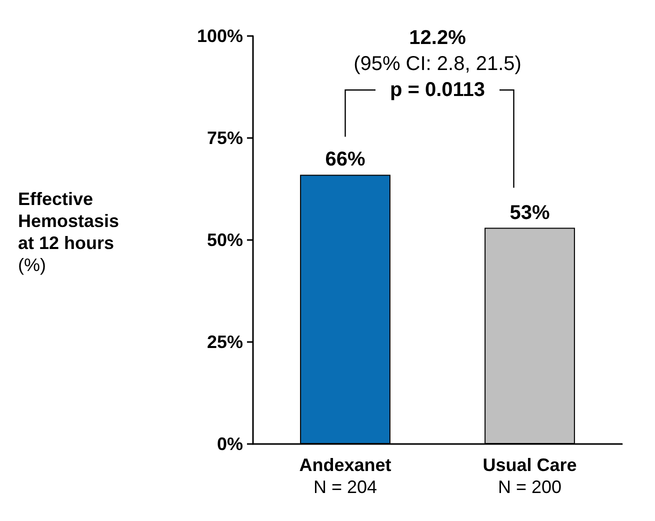  Describe the element at coordinates (224, 240) in the screenshot. I see `y-tick-label: 50%` at that location.